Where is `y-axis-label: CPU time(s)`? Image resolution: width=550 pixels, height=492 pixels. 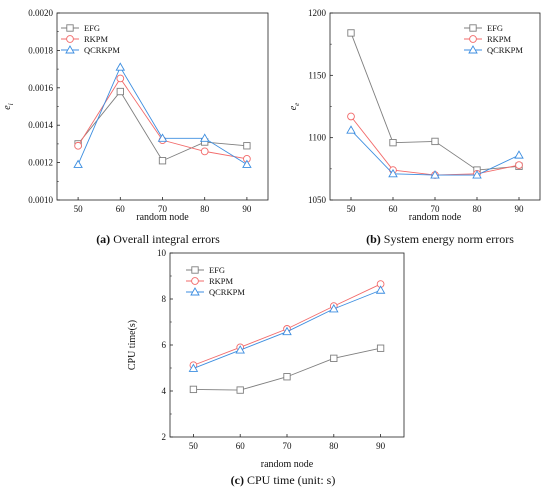 y-axis-label: CPU time(s) is located at coordinates (132, 345).